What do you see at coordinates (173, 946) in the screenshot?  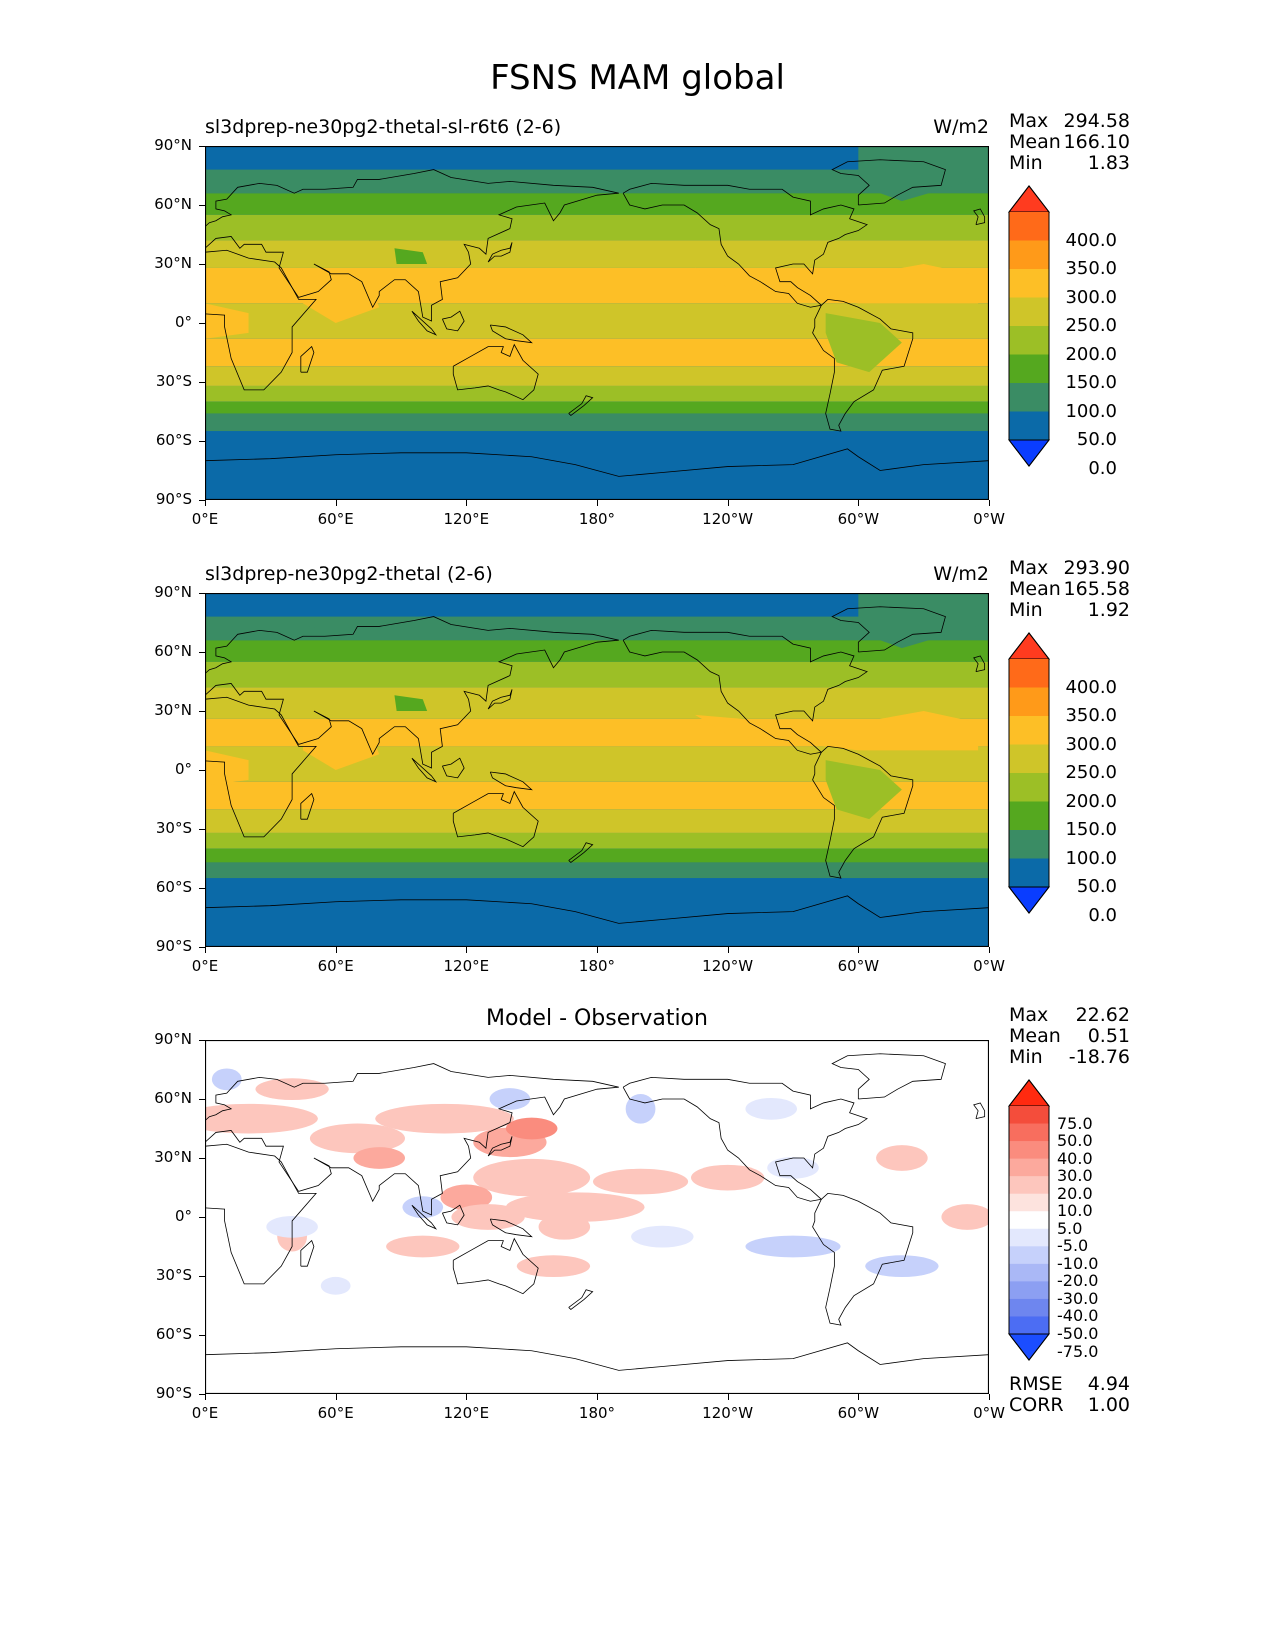 I see `lat-tick-label: 90°S` at bounding box center [173, 946].